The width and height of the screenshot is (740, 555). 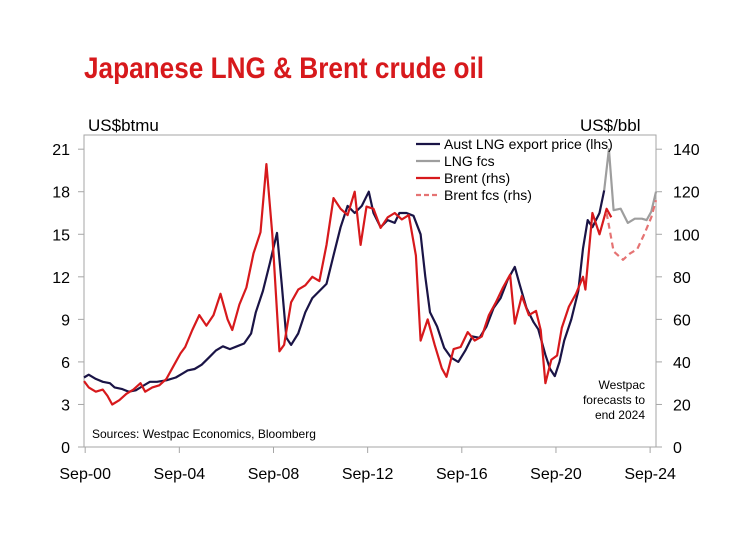 I want to click on y-left-tick-label: 9, so click(x=65, y=320).